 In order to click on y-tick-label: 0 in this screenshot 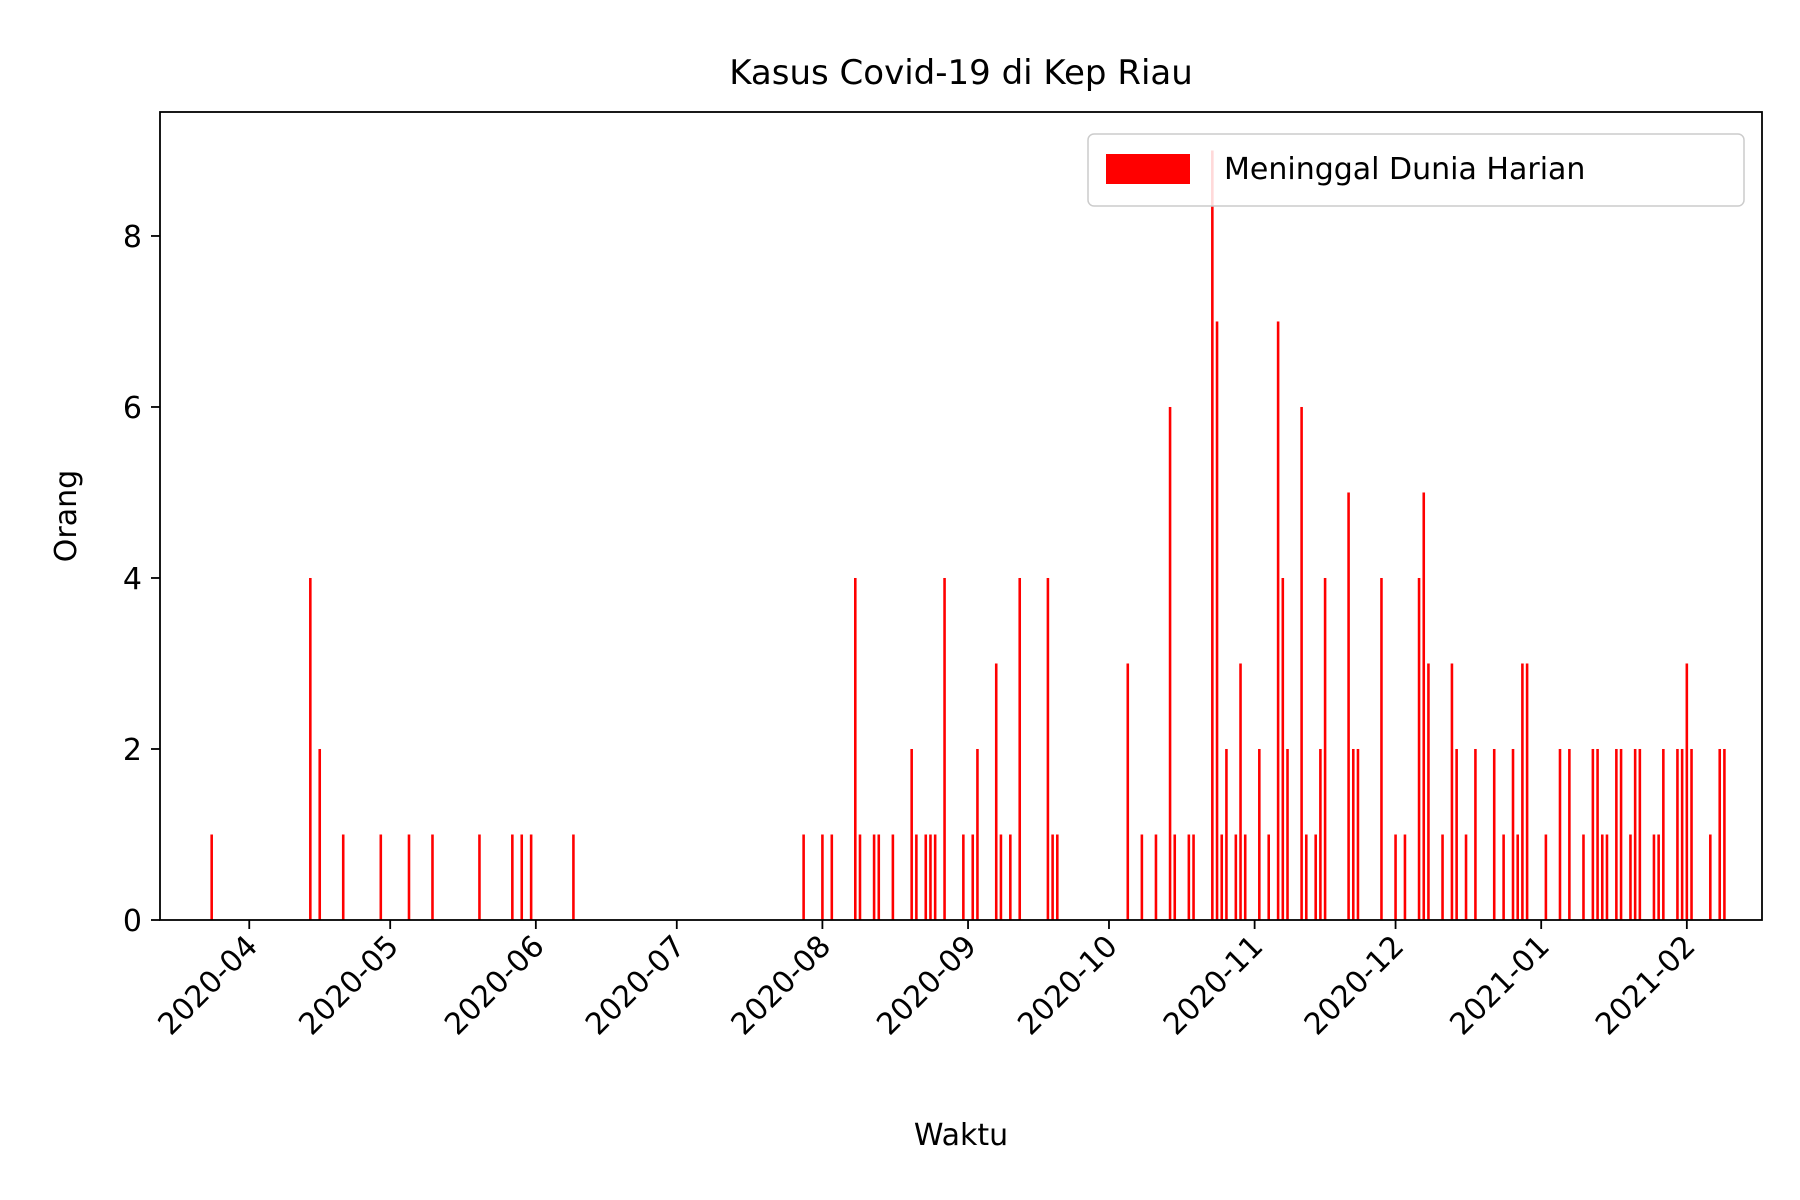, I will do `click(132, 921)`.